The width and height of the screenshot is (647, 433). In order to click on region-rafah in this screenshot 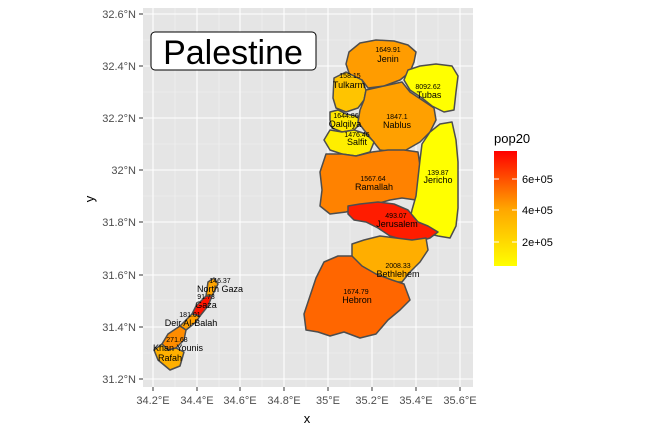, I will do `click(169, 357)`.